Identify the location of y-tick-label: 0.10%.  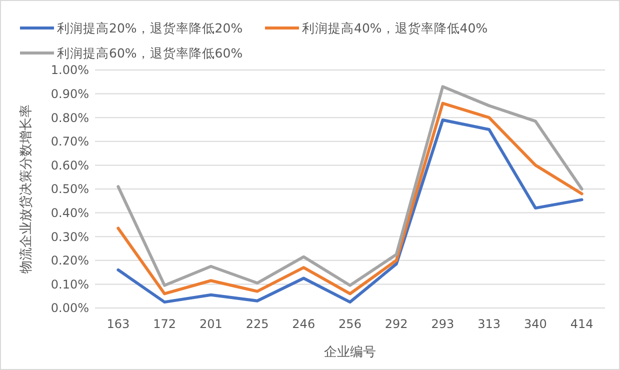
(69, 284).